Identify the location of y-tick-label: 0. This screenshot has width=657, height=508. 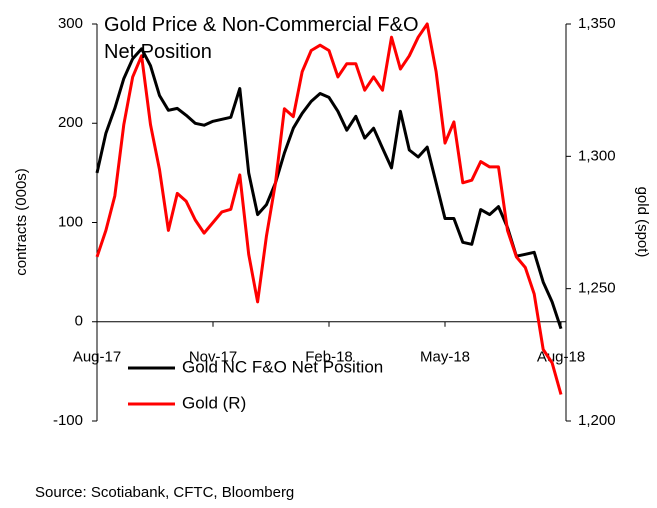
(79, 321).